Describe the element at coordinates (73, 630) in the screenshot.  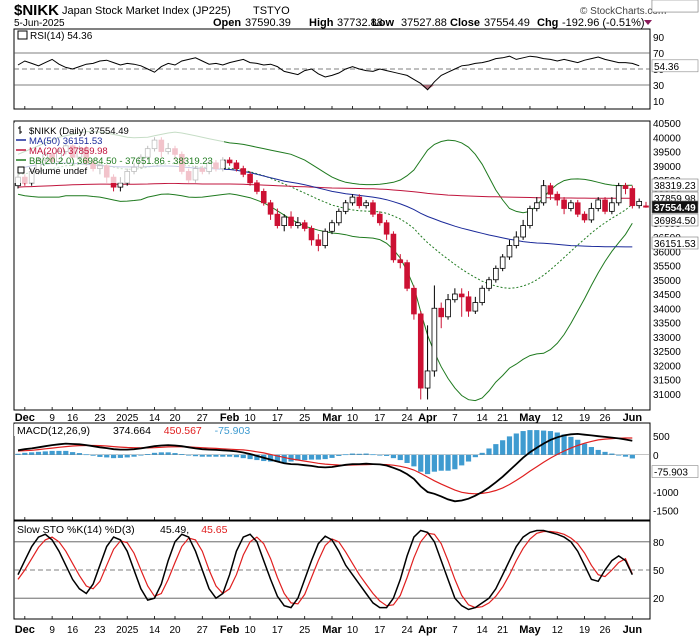
I see `x-tick-label-bottom: 16` at that location.